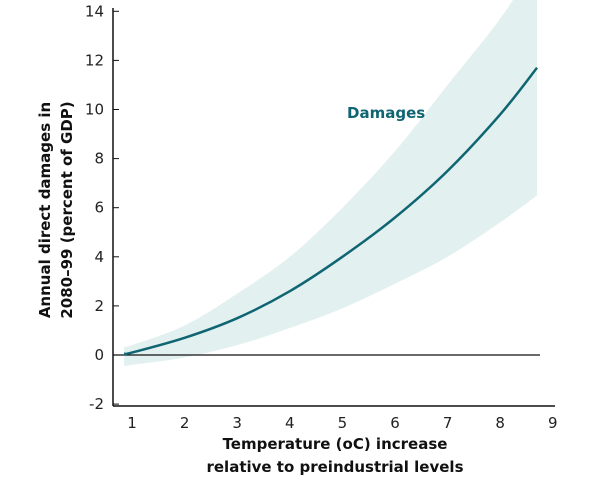 This screenshot has height=485, width=600. Describe the element at coordinates (395, 423) in the screenshot. I see `x-tick-label: 6` at that location.